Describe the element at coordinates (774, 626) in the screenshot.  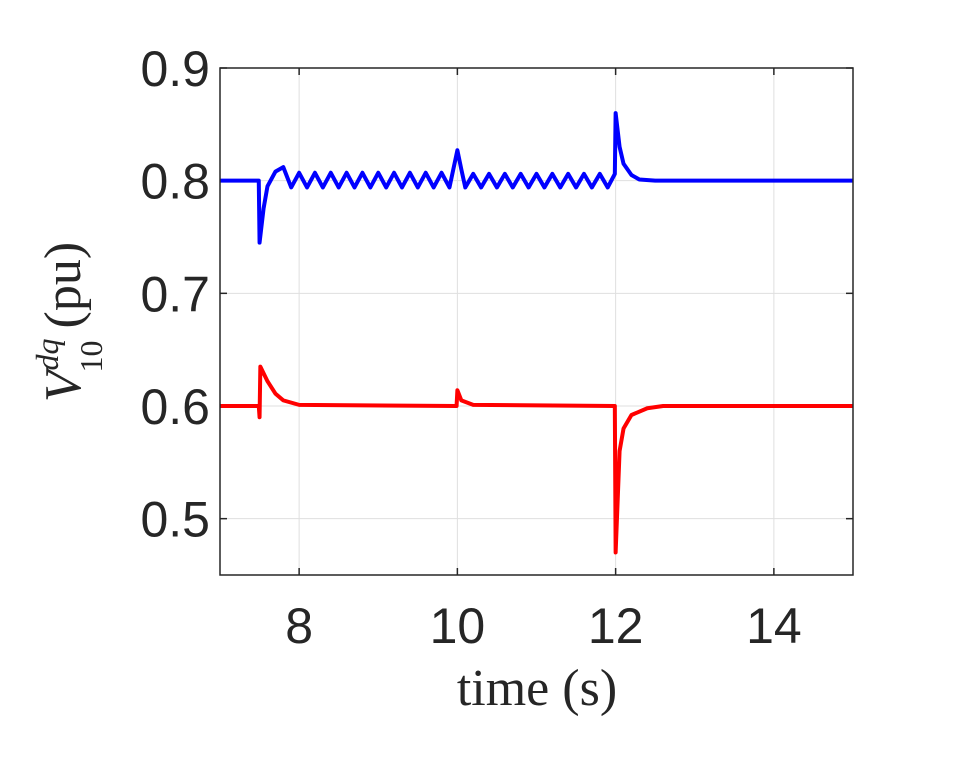
I see `x-tick-label: 14` at that location.